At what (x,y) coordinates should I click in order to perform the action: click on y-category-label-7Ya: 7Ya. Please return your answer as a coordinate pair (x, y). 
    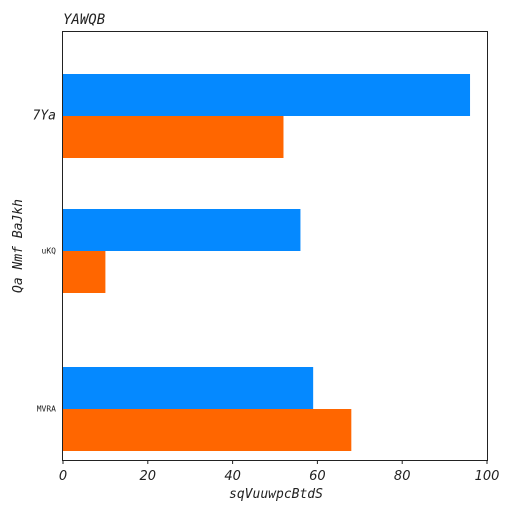
    Looking at the image, I should click on (44, 116).